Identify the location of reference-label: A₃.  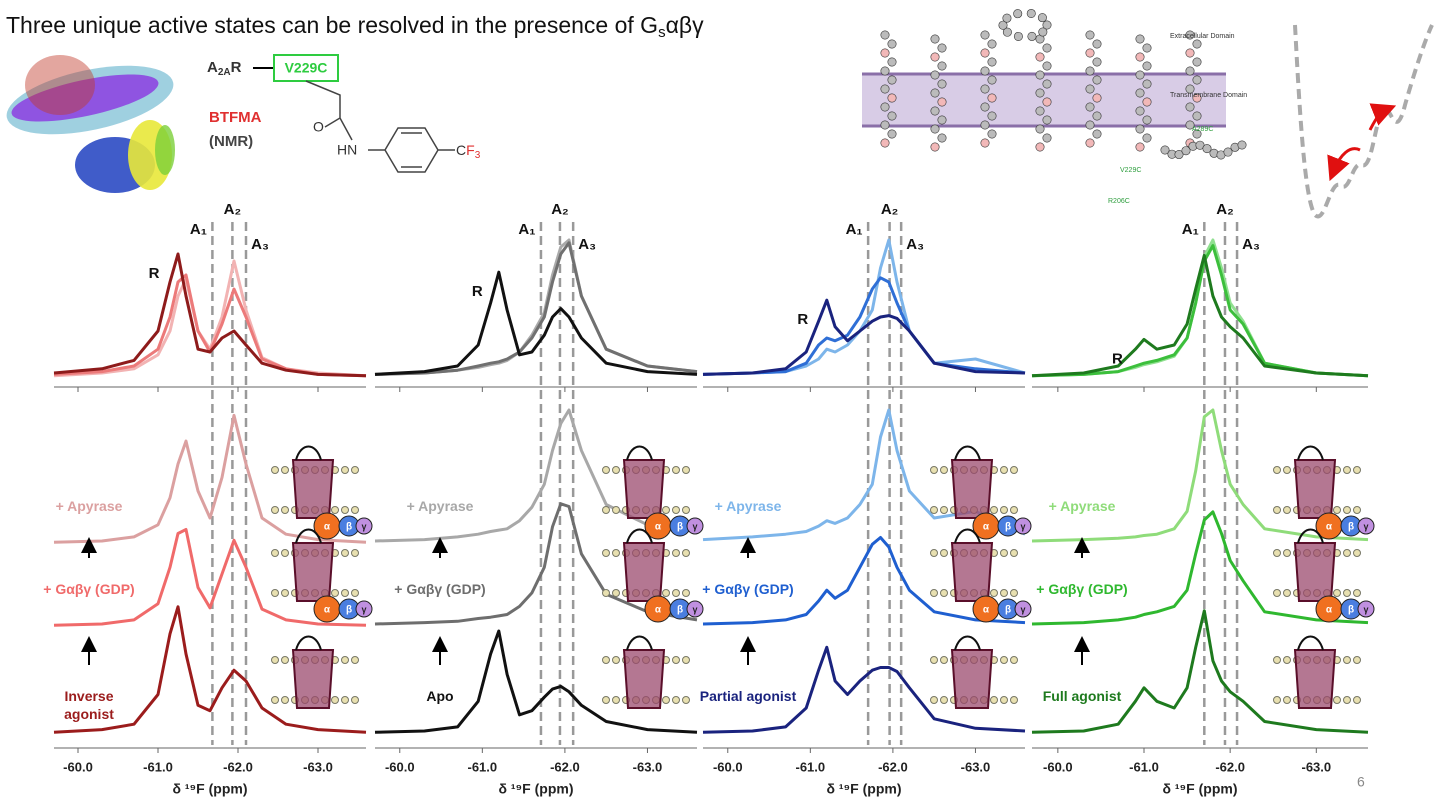
(260, 244).